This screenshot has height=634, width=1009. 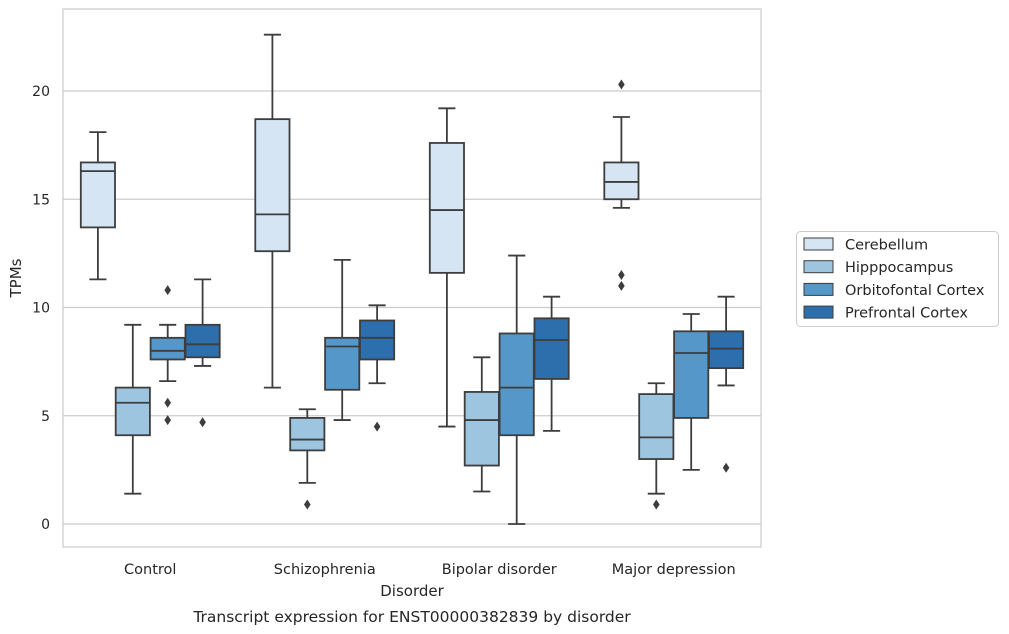 I want to click on x-tick-label: Bipolar disorder, so click(x=499, y=570).